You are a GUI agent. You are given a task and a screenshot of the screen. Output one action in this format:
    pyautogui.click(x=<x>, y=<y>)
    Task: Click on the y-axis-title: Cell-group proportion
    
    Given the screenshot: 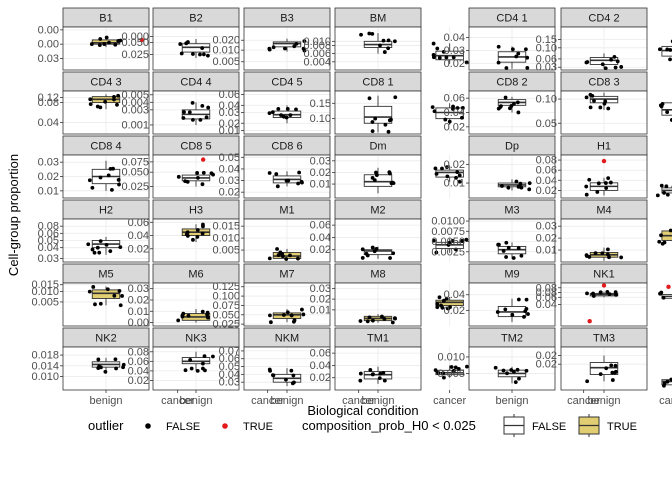 What is the action you would take?
    pyautogui.click(x=13, y=215)
    